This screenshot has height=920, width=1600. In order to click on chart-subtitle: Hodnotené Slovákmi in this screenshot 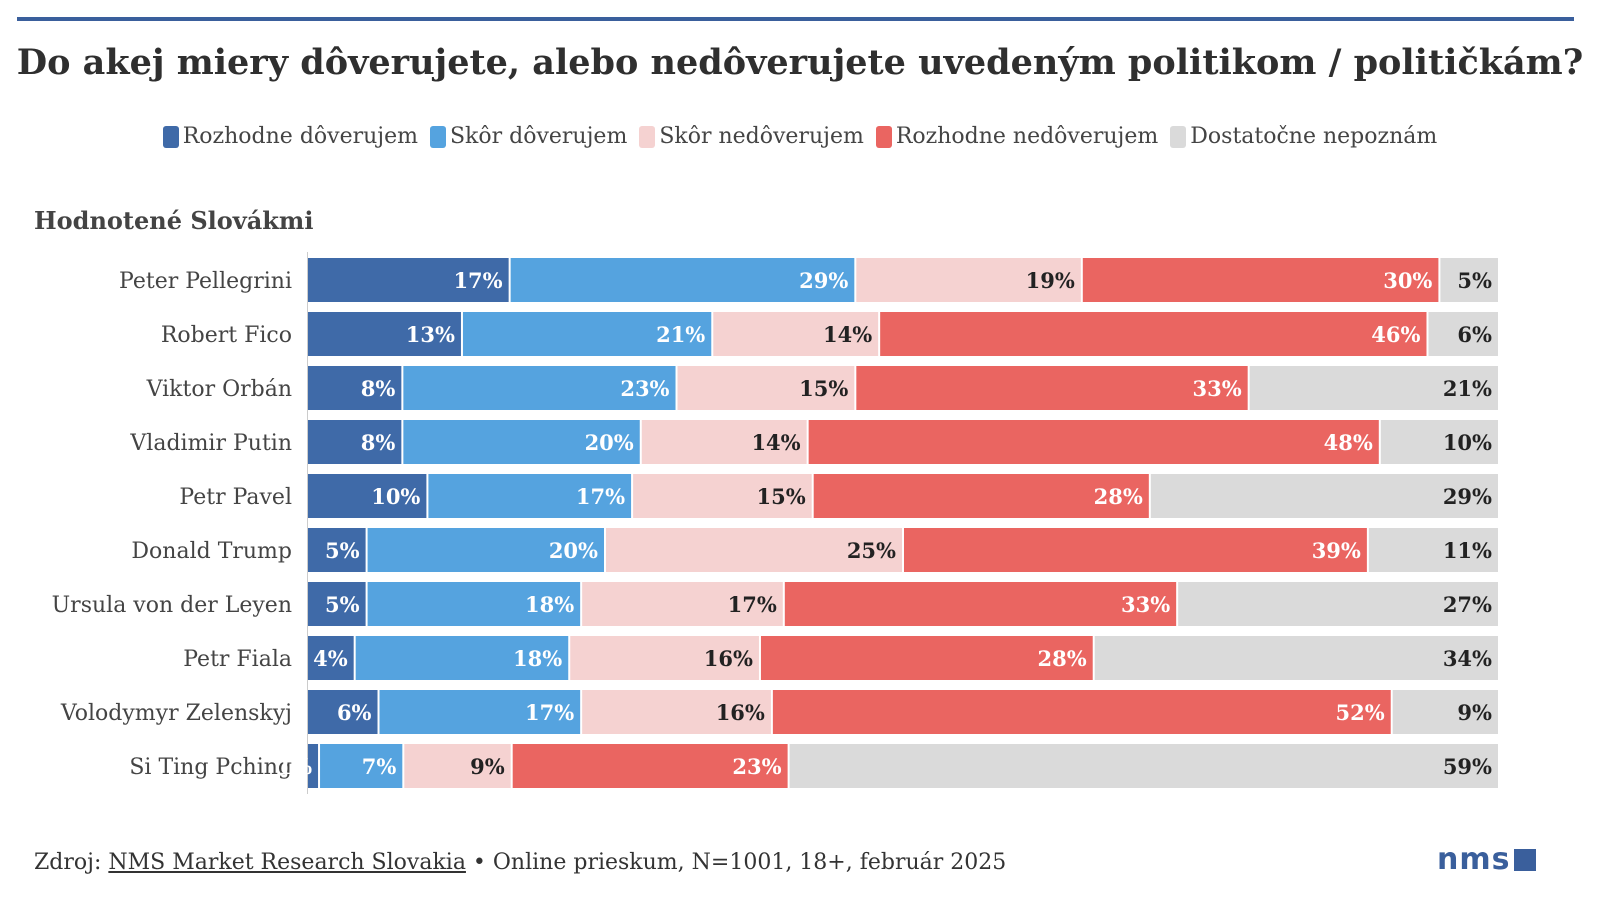, I will do `click(174, 220)`.